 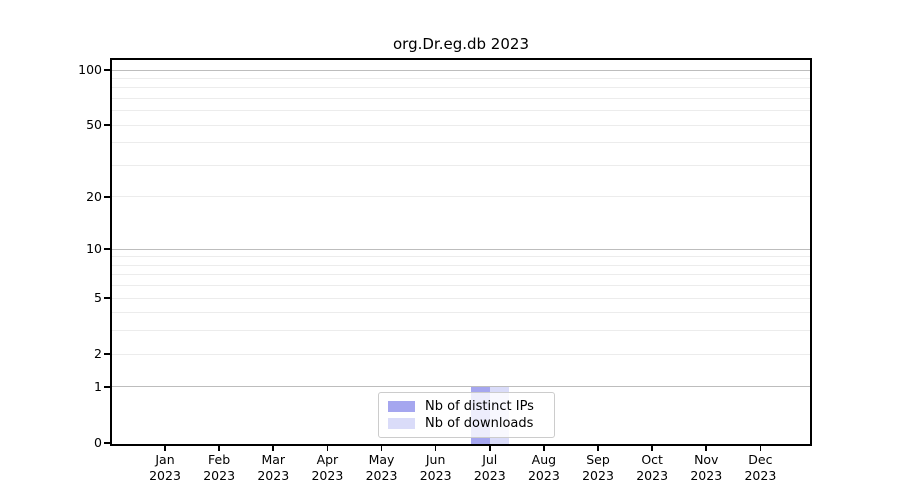 What do you see at coordinates (94, 249) in the screenshot?
I see `y-tick-label: 10` at bounding box center [94, 249].